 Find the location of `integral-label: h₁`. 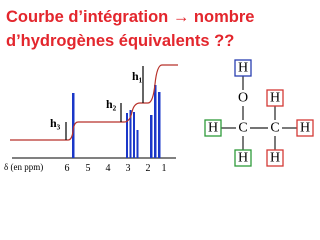

integral-label: h₁ is located at coordinates (137, 76).